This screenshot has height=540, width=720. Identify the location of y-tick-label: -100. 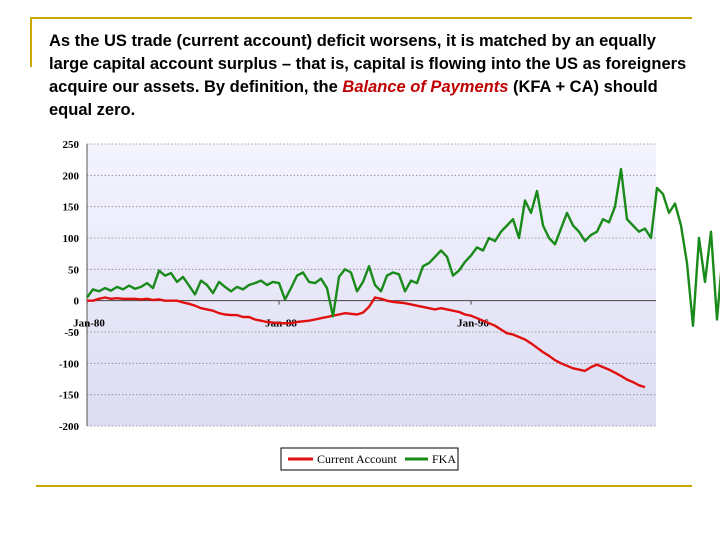
(69, 364).